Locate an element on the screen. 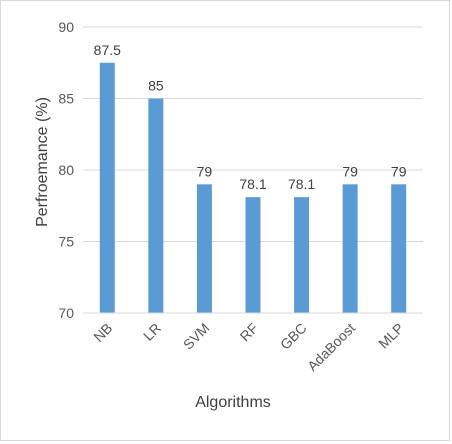 The height and width of the screenshot is (444, 452). y-tick-label: 85 is located at coordinates (66, 99).